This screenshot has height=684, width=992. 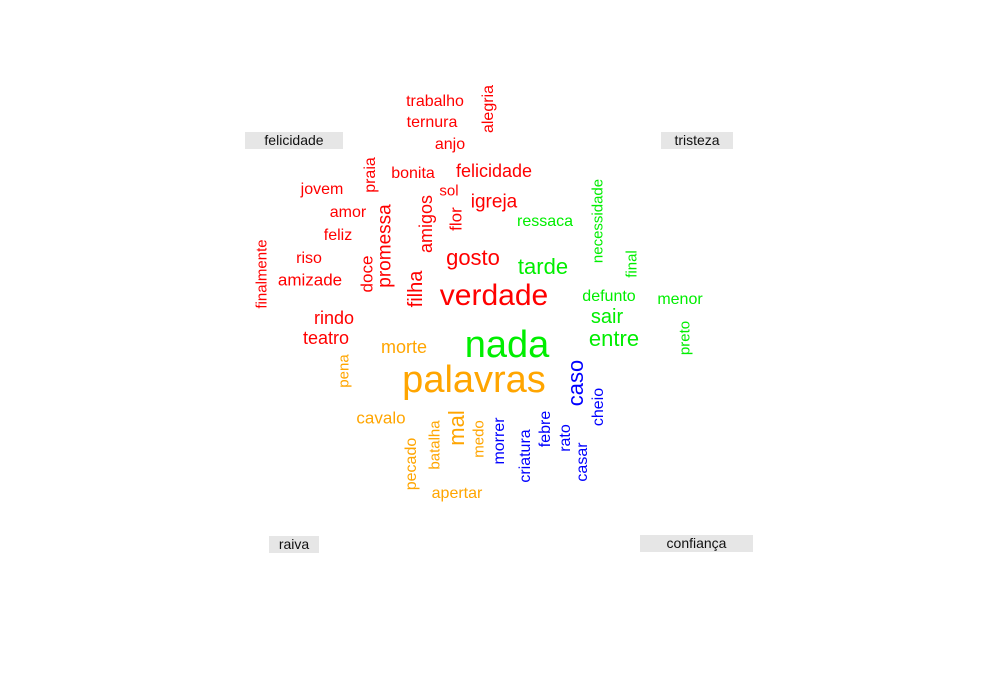 What do you see at coordinates (545, 221) in the screenshot?
I see `word-ressaca: ressaca` at bounding box center [545, 221].